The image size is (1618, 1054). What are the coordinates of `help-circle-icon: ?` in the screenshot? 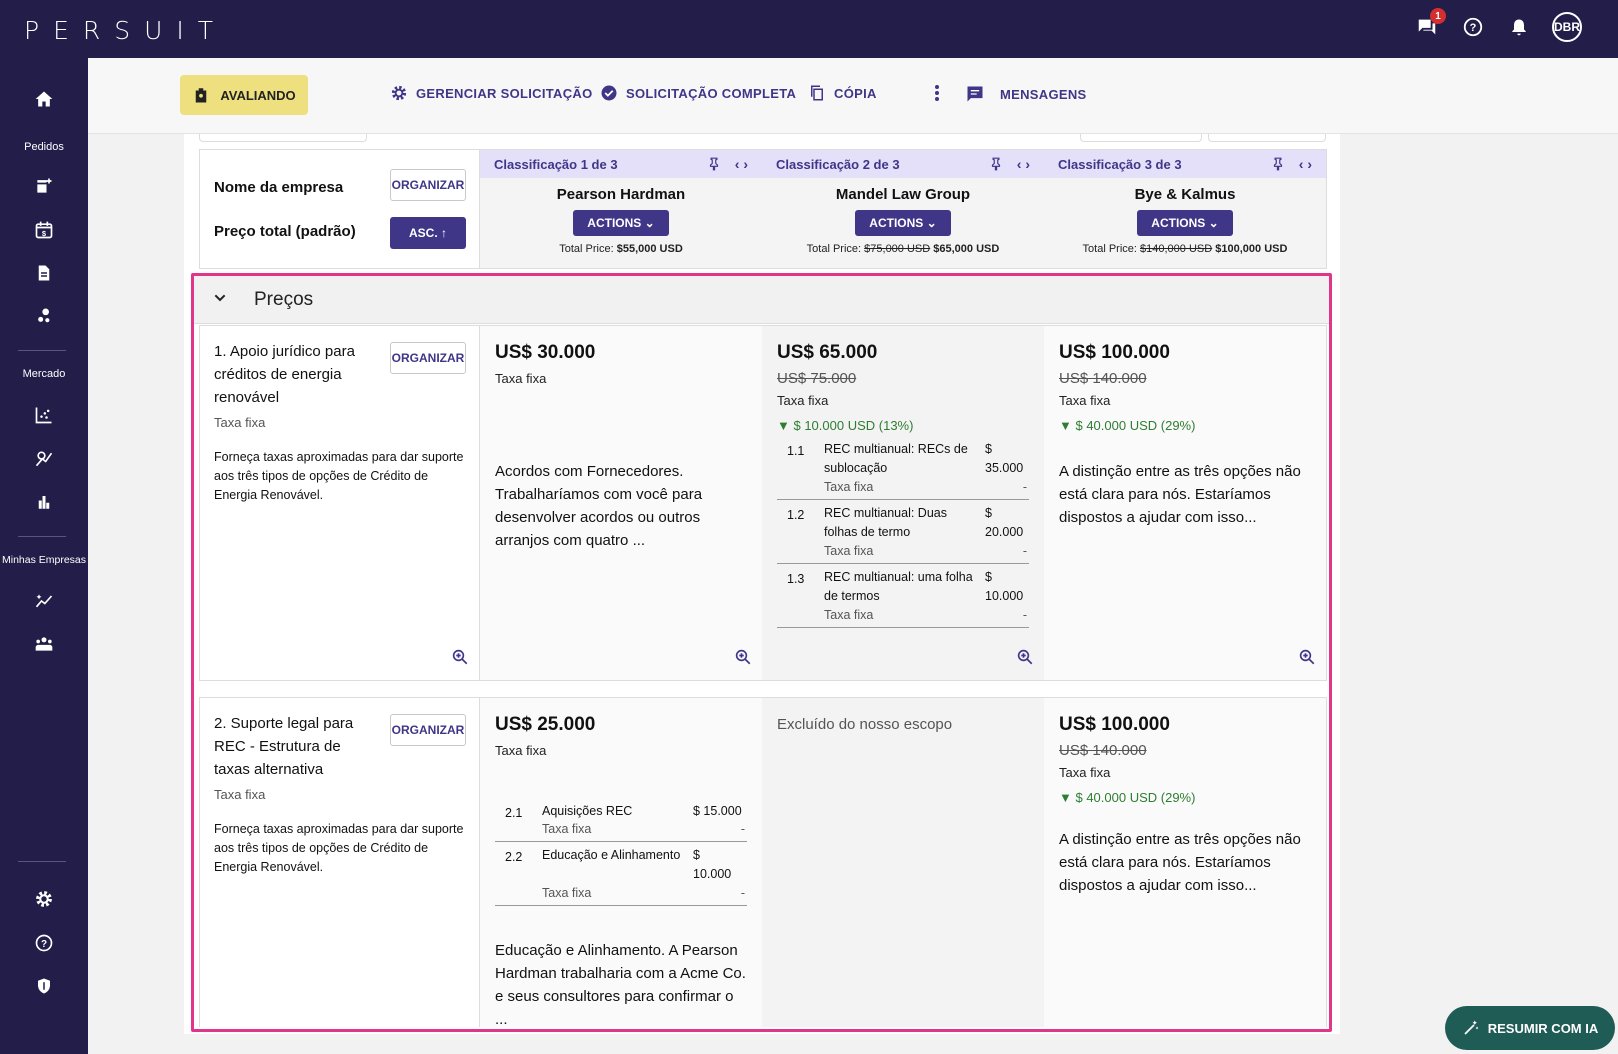 It's located at (44, 943).